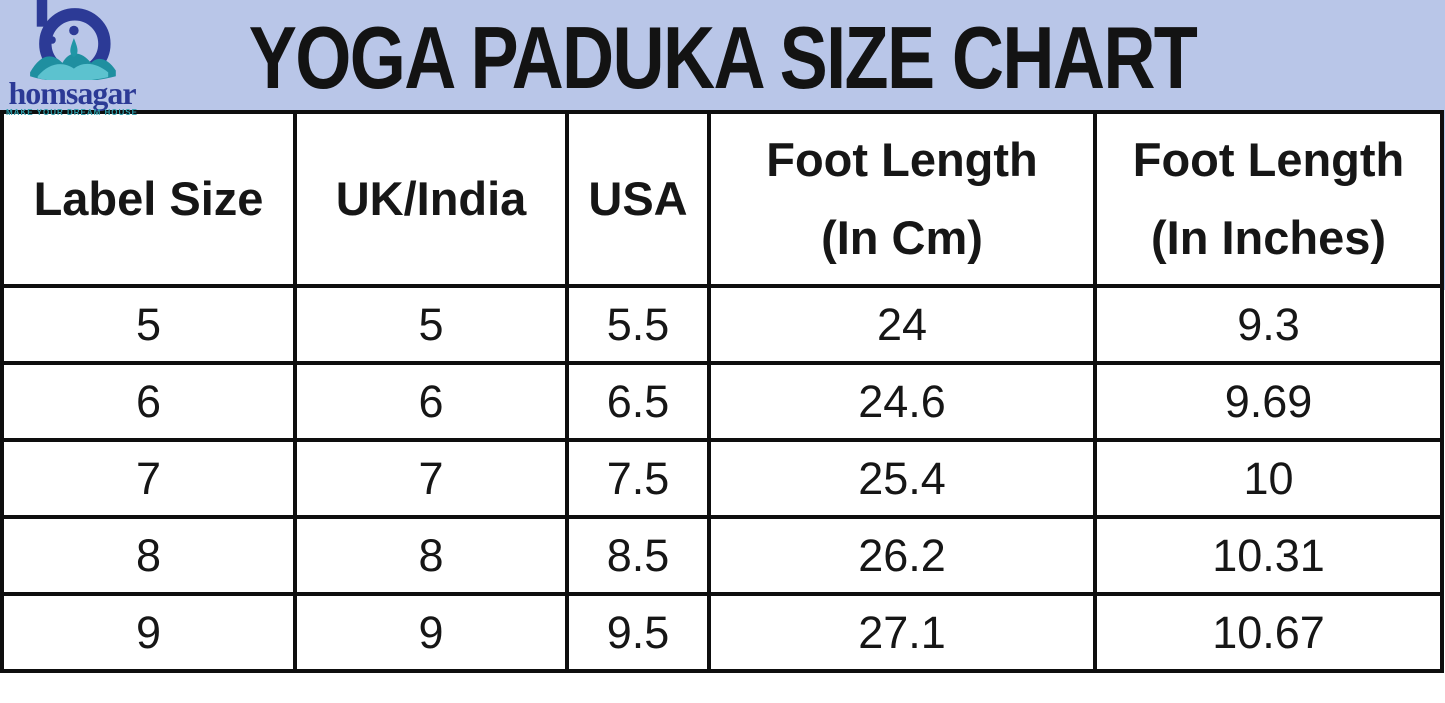  Describe the element at coordinates (902, 324) in the screenshot. I see `cell-foot-length-cm: 24` at that location.